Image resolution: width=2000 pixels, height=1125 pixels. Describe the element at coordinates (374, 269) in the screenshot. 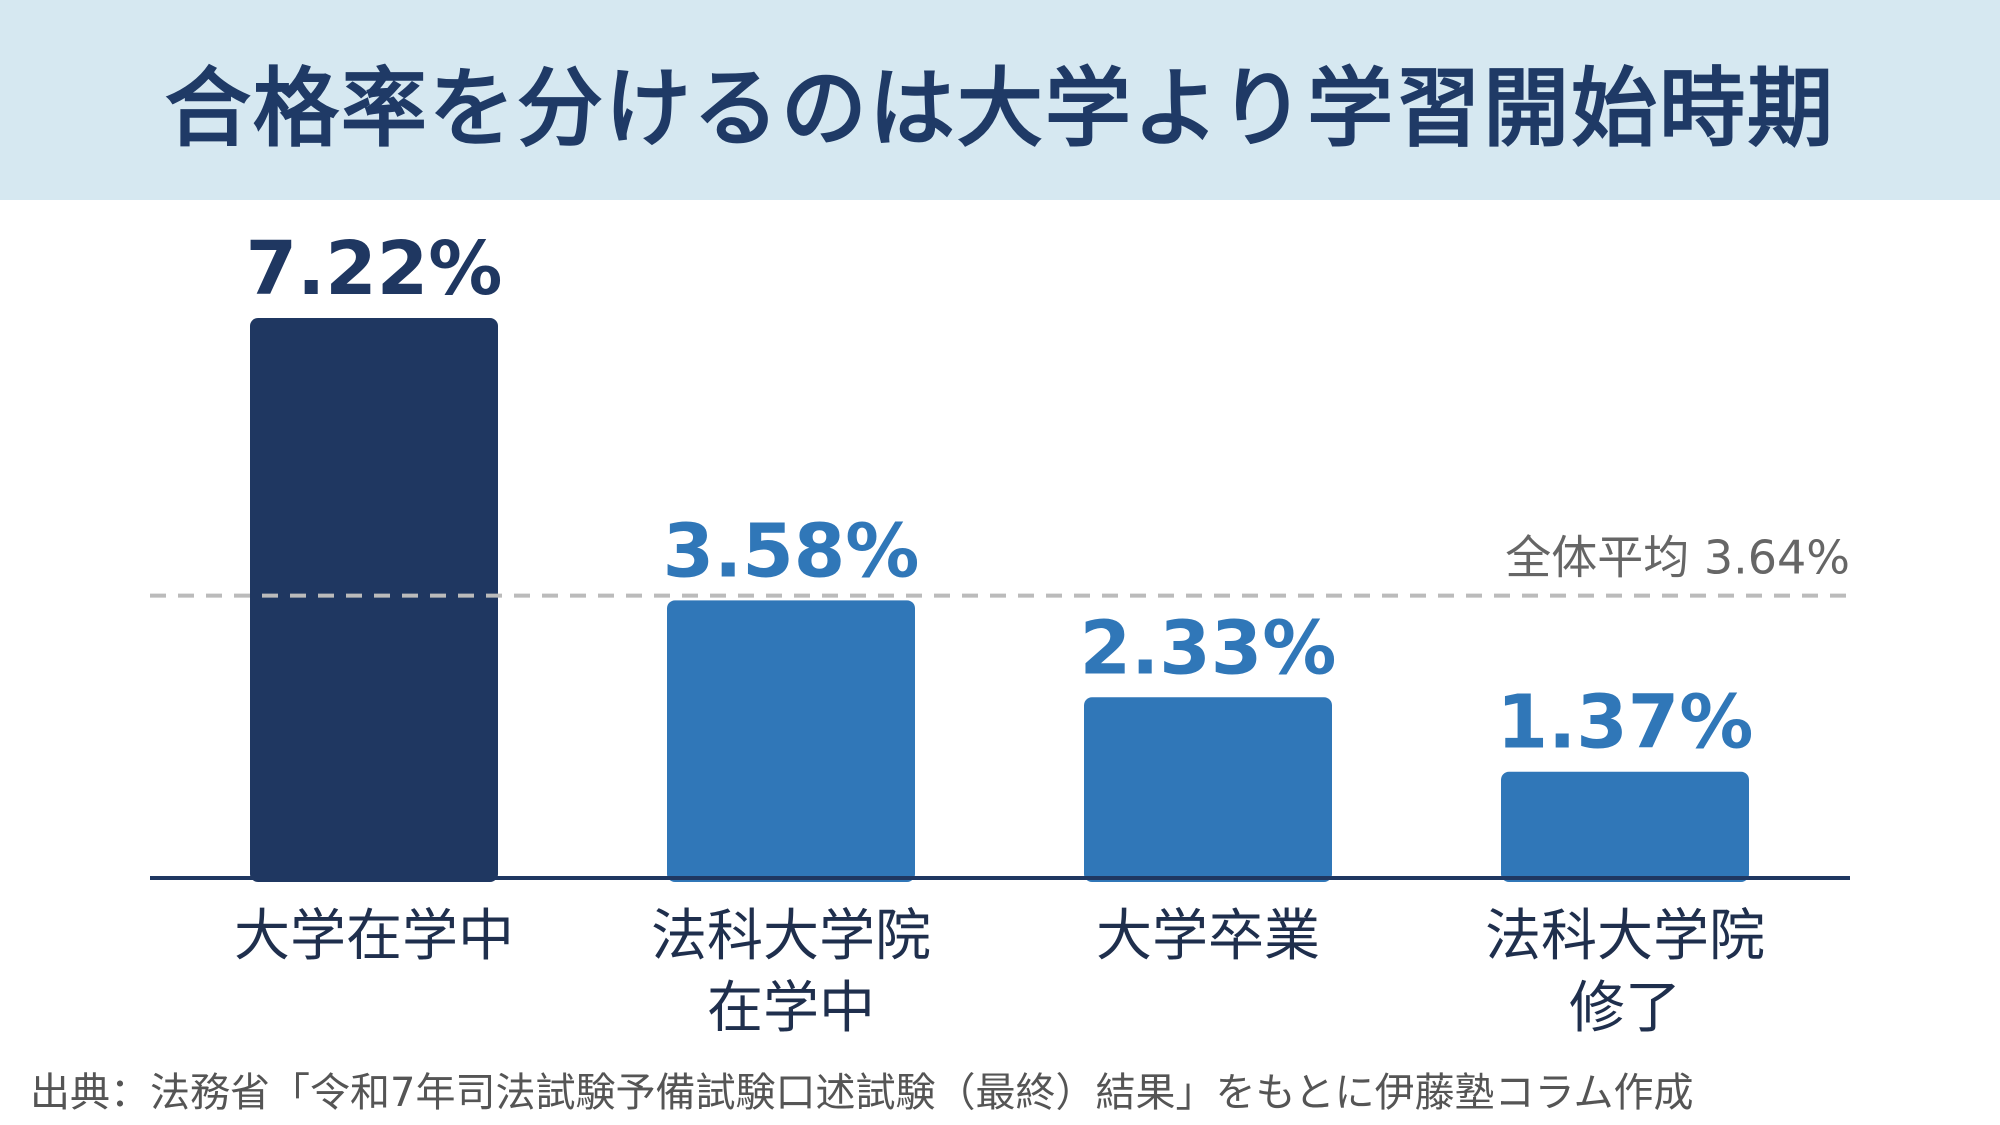

I see `value-label-0: 7.22%` at that location.